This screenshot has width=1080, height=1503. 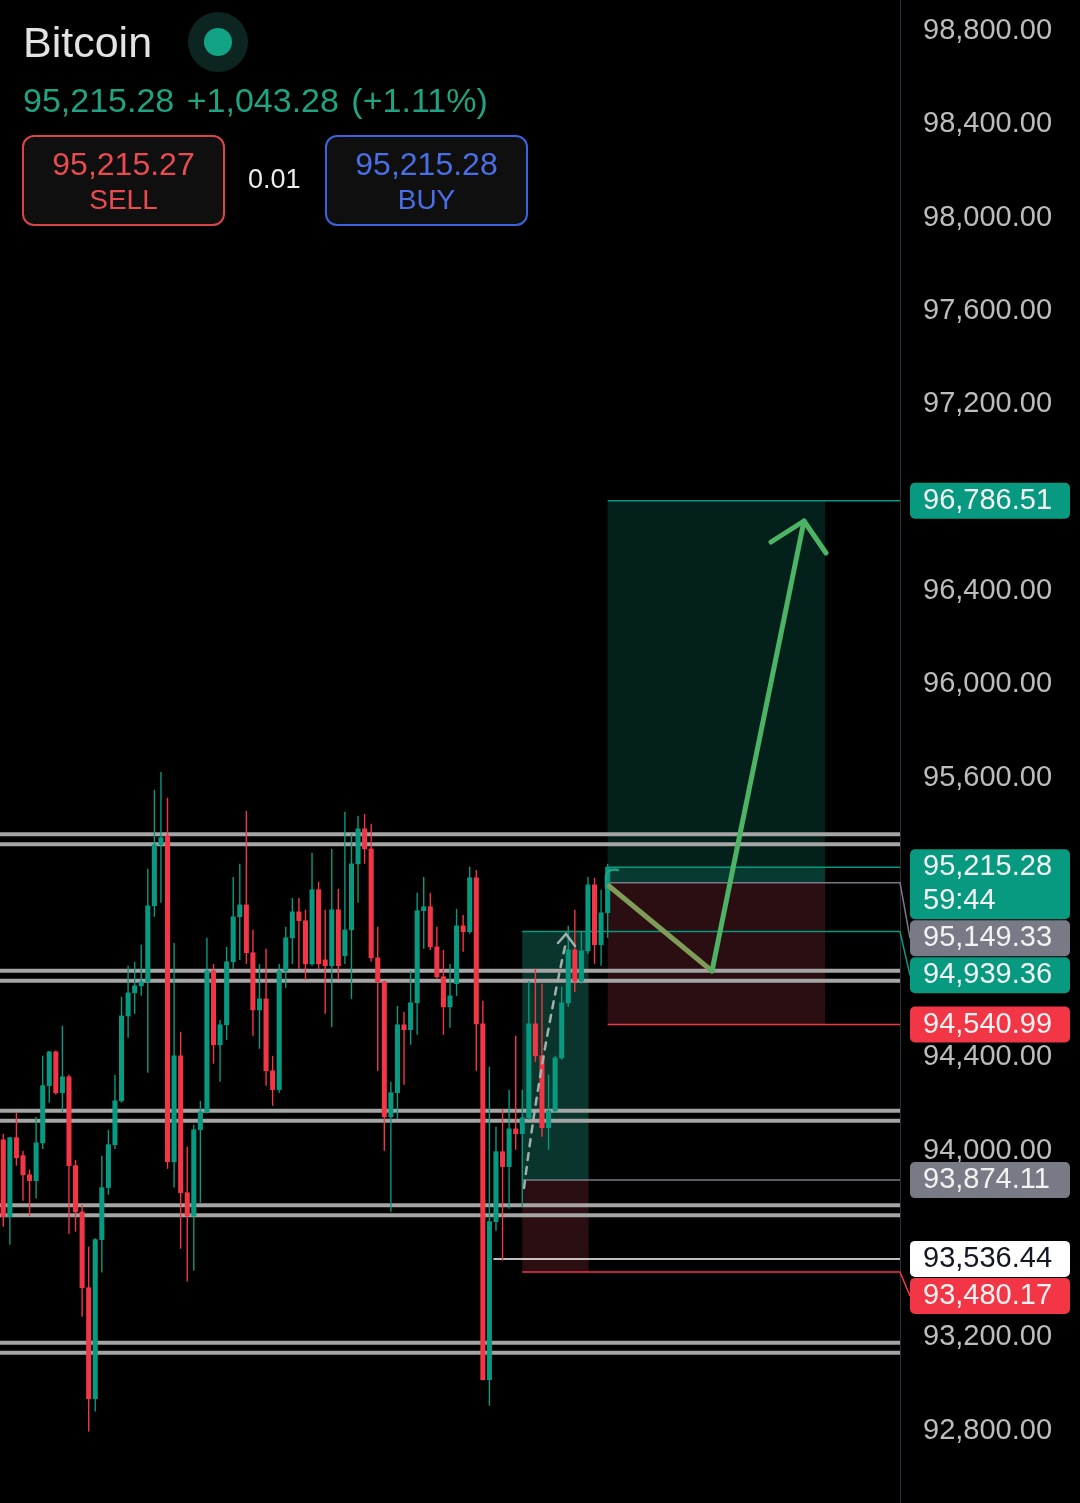 What do you see at coordinates (988, 882) in the screenshot?
I see `ref-line-label: 95,215.28 59:44` at bounding box center [988, 882].